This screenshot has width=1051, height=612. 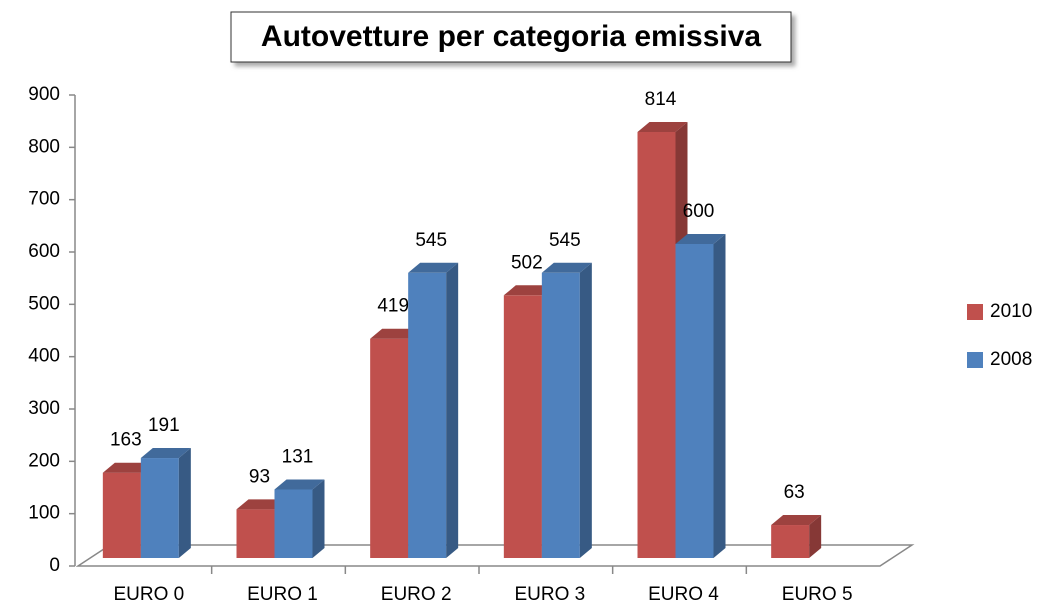 I want to click on value-label: 131, so click(x=298, y=456).